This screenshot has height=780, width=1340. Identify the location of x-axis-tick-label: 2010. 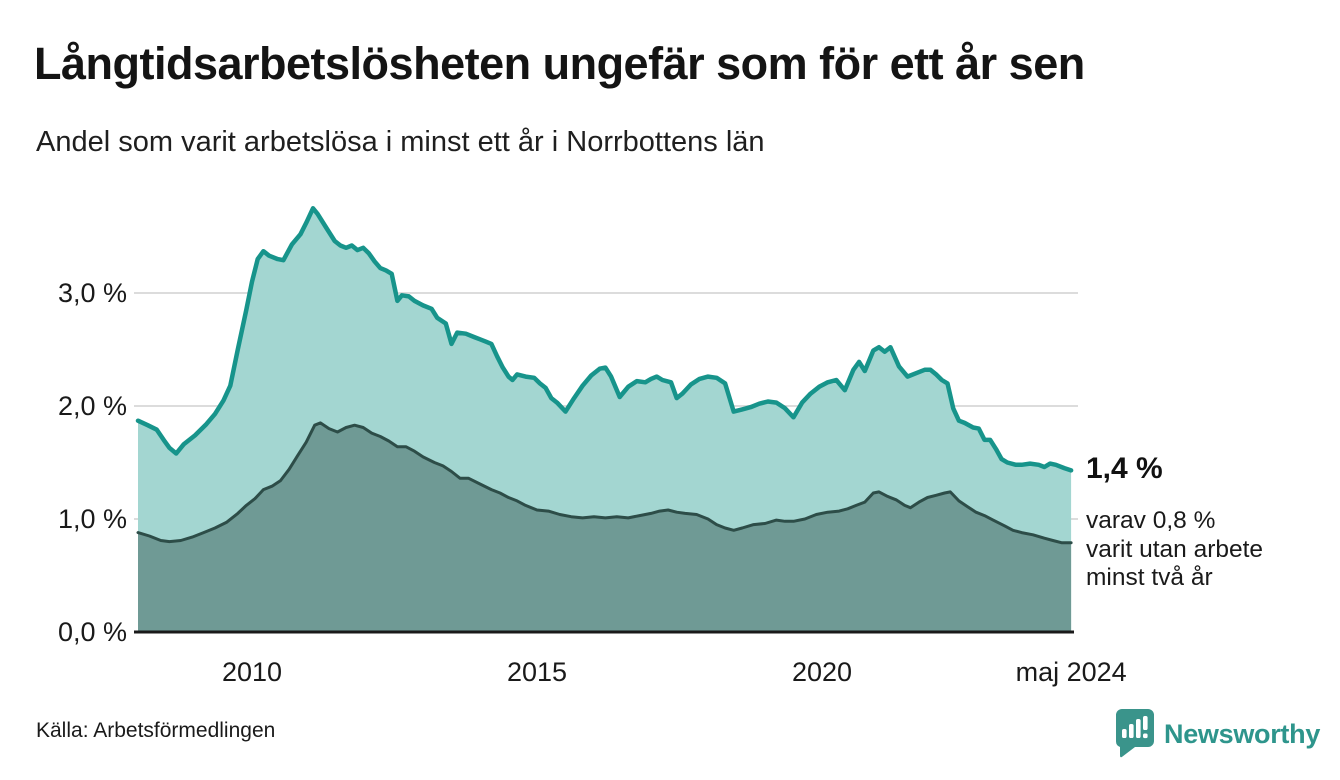
(252, 672).